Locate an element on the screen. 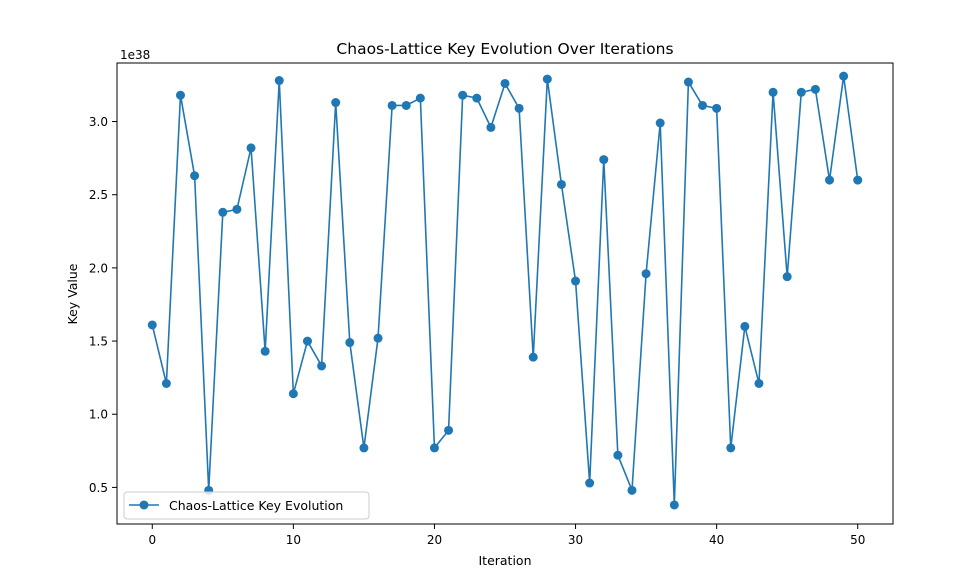  x-tick-label: 50 is located at coordinates (857, 540).